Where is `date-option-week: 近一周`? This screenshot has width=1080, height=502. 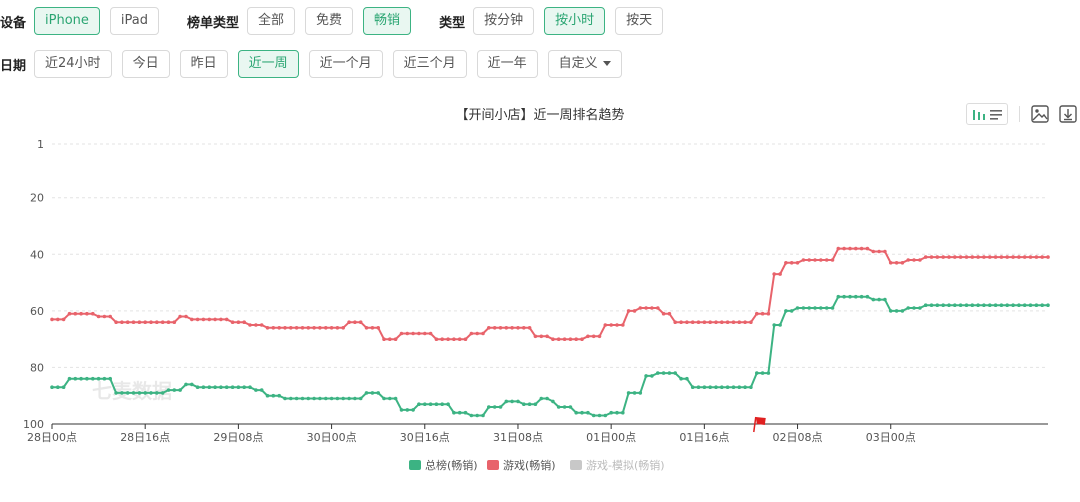 date-option-week: 近一周 is located at coordinates (268, 64).